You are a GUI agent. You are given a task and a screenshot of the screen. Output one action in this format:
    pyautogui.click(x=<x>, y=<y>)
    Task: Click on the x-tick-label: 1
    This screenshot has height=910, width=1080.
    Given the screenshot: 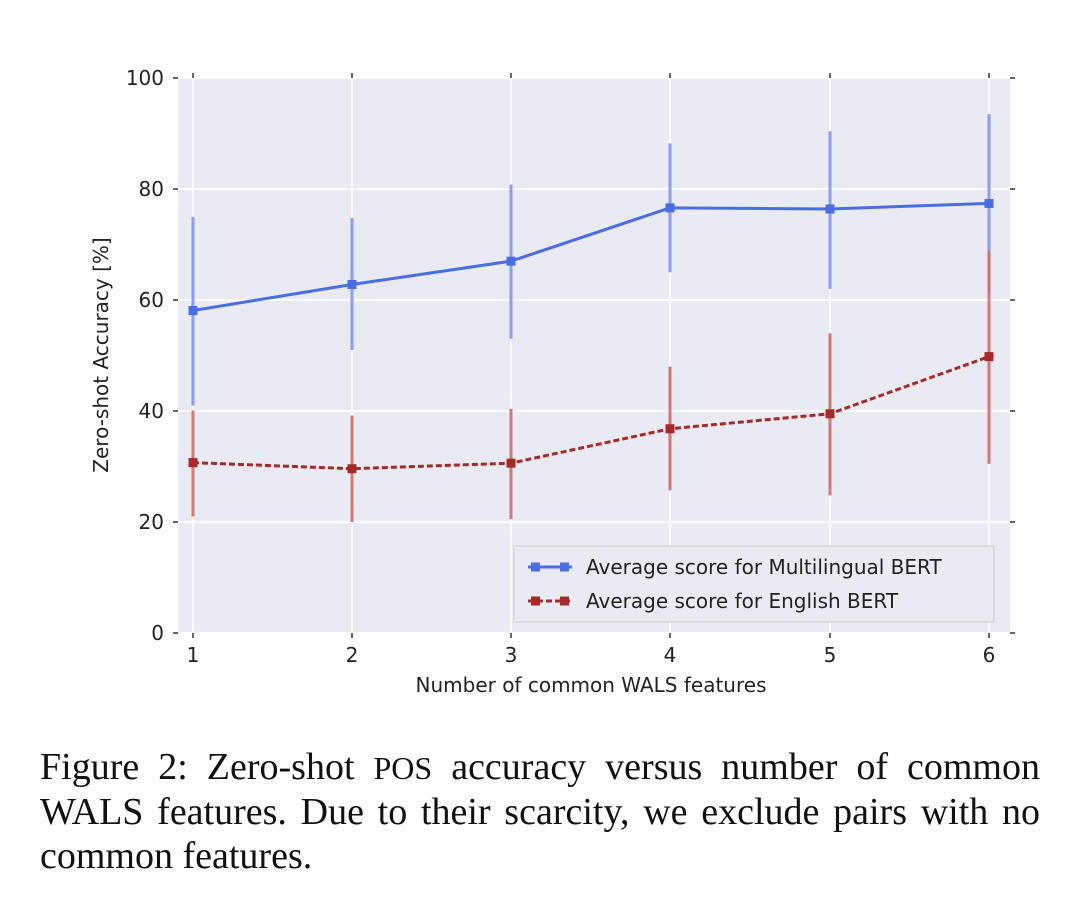 What is the action you would take?
    pyautogui.click(x=193, y=655)
    